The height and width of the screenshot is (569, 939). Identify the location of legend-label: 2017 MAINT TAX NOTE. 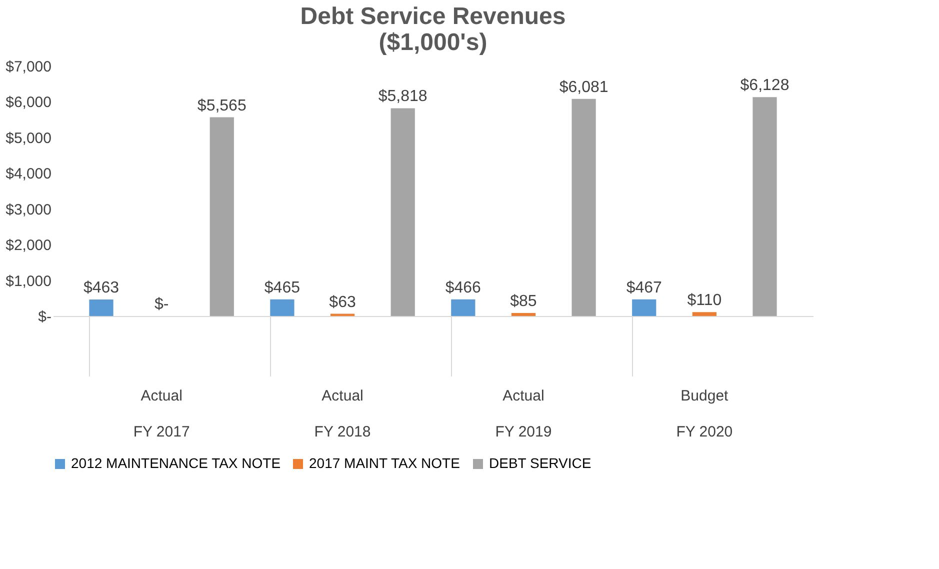
(384, 463).